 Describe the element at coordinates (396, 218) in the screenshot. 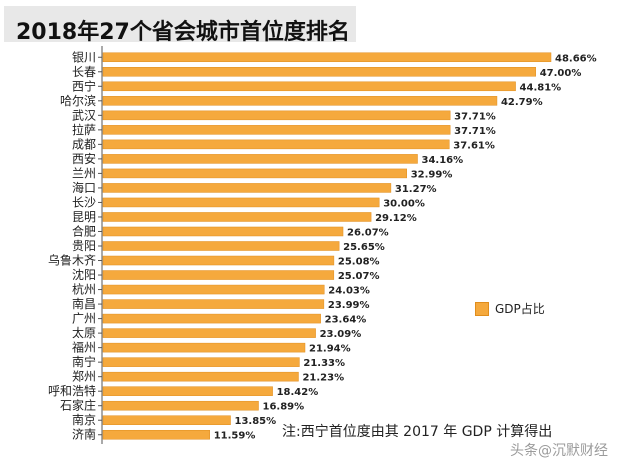

I see `value-label: 29.12%` at that location.